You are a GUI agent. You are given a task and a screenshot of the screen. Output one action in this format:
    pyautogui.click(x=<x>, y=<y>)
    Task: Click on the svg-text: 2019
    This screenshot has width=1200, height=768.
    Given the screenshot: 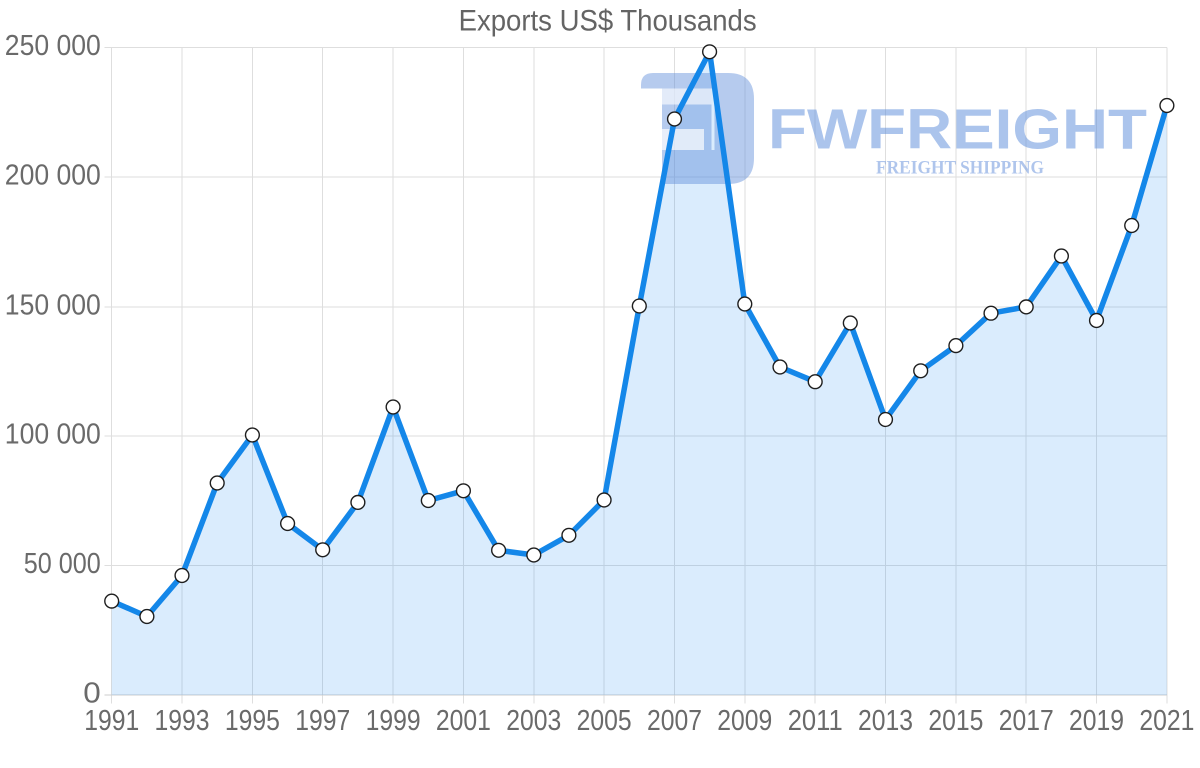 What is the action you would take?
    pyautogui.click(x=1096, y=721)
    